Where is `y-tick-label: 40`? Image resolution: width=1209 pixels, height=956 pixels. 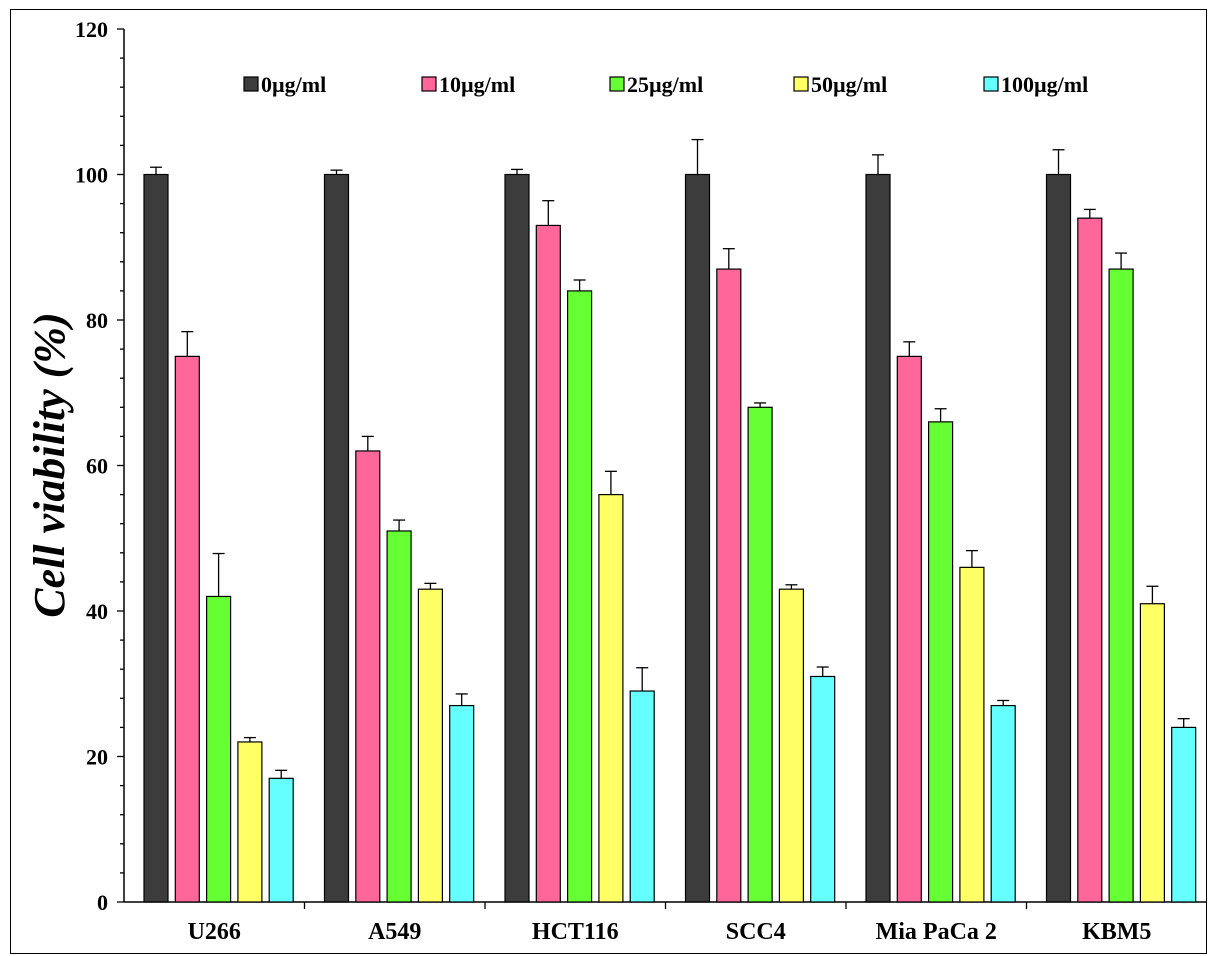 y-tick-label: 40 is located at coordinates (97, 611).